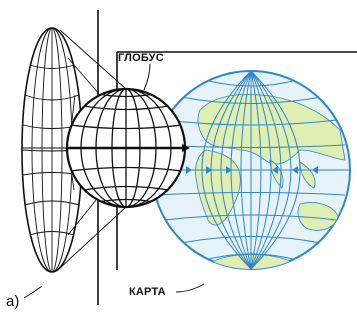 Image resolution: width=357 pixels, height=326 pixels. What do you see at coordinates (147, 292) in the screenshot?
I see `map-label: КАРТА` at bounding box center [147, 292].